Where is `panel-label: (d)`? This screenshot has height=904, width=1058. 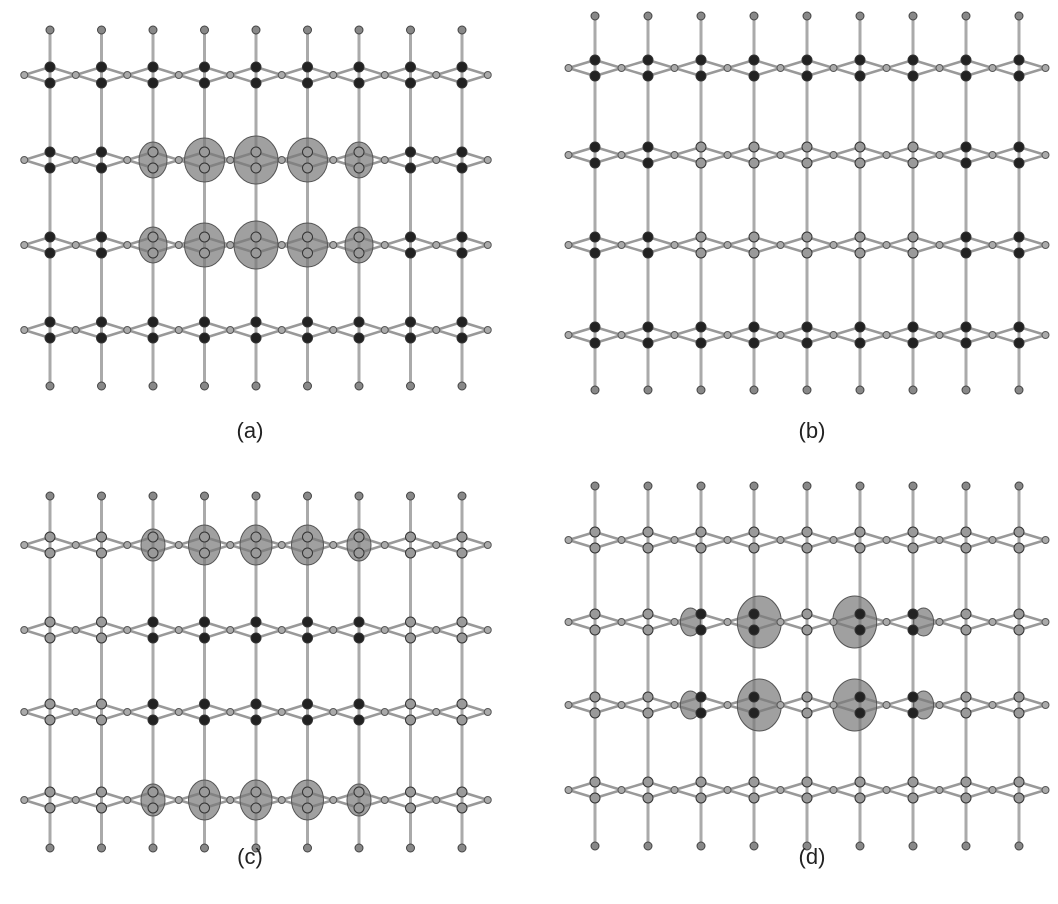
panel-label: (d) is located at coordinates (812, 856).